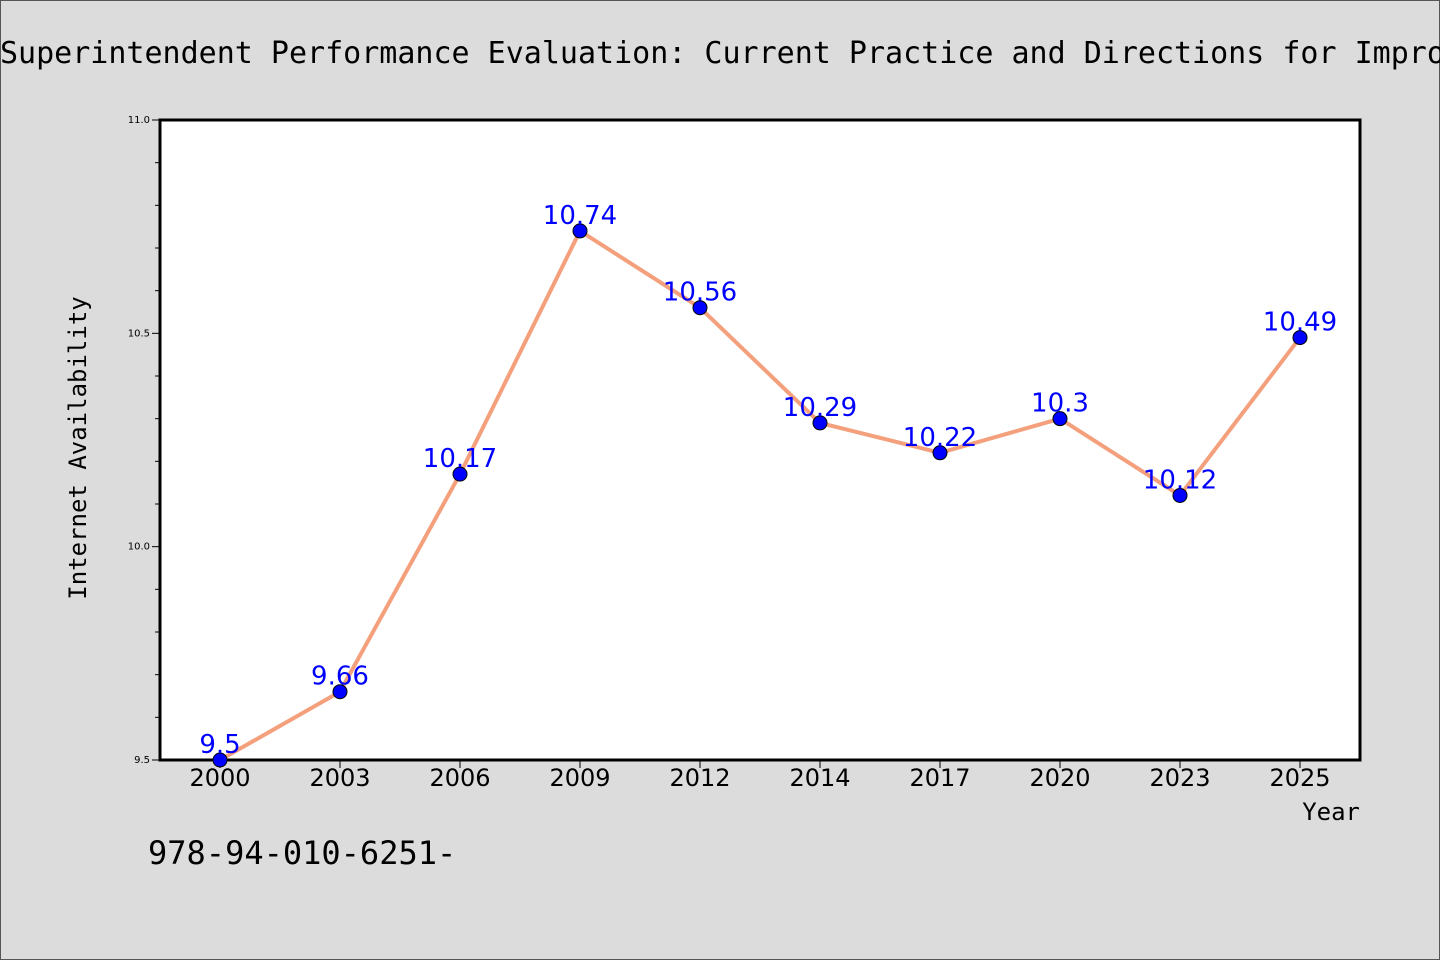  What do you see at coordinates (700, 293) in the screenshot?
I see `data-label: 10.56` at bounding box center [700, 293].